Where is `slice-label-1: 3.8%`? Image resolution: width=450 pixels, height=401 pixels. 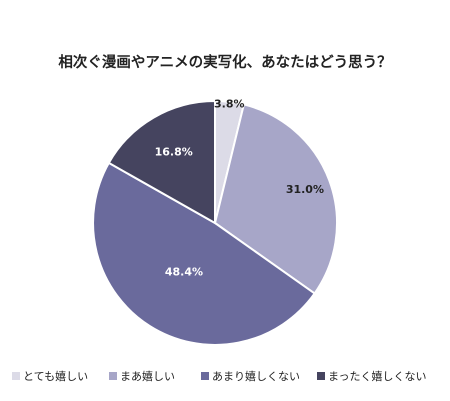
slice-label-1: 3.8% is located at coordinates (229, 103).